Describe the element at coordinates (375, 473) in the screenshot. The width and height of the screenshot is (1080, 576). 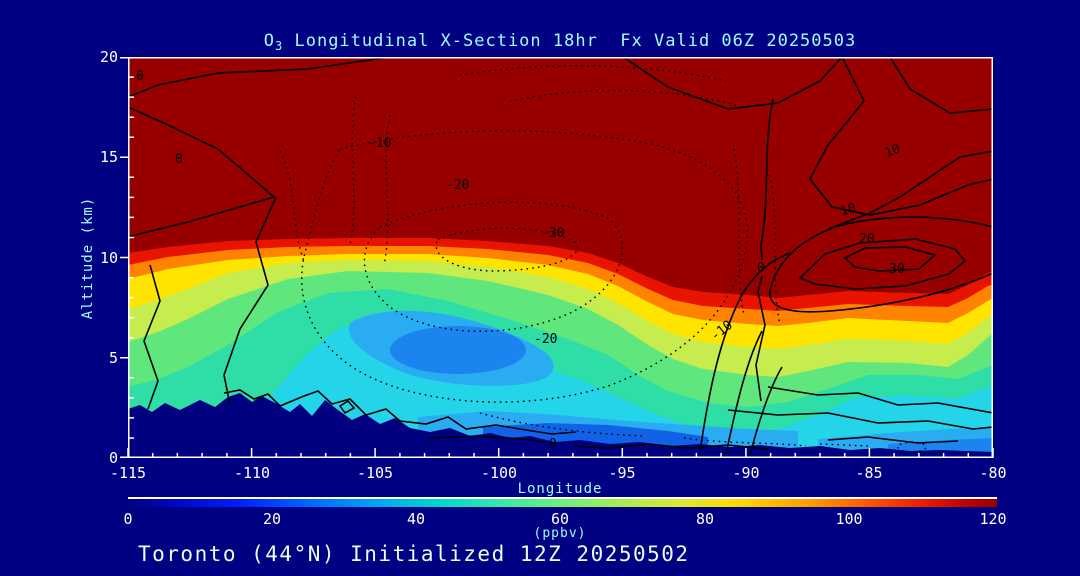
I see `x-tick--105: -105` at that location.